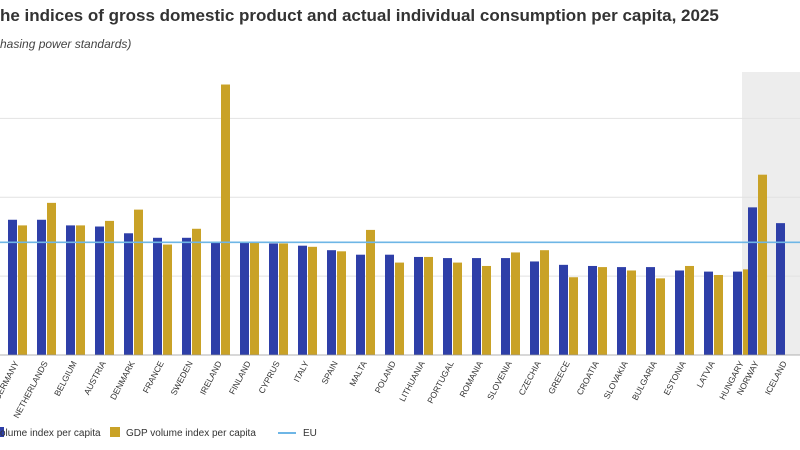 The image size is (800, 450). What do you see at coordinates (358, 373) in the screenshot?
I see `tick-label-malta: MALTA` at bounding box center [358, 373].